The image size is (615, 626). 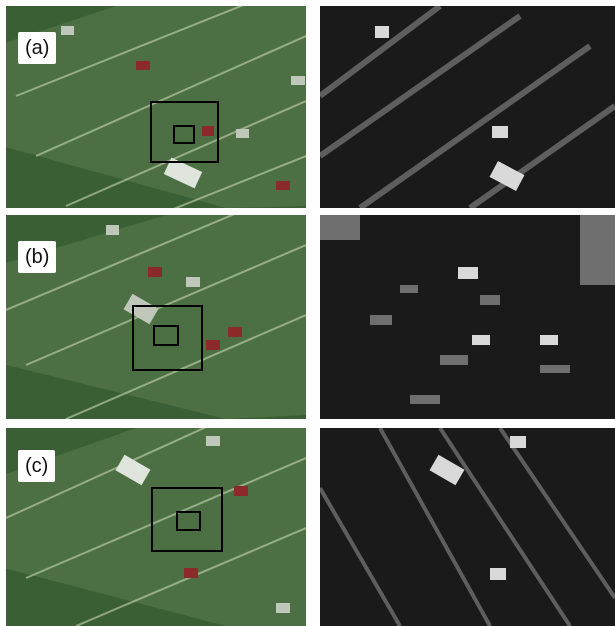 I want to click on panel-label: (a), so click(x=37, y=48).